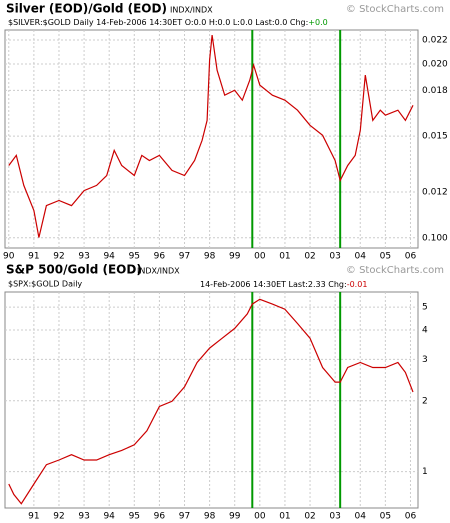  Describe the element at coordinates (357, 284) in the screenshot. I see `change: -0.01` at that location.